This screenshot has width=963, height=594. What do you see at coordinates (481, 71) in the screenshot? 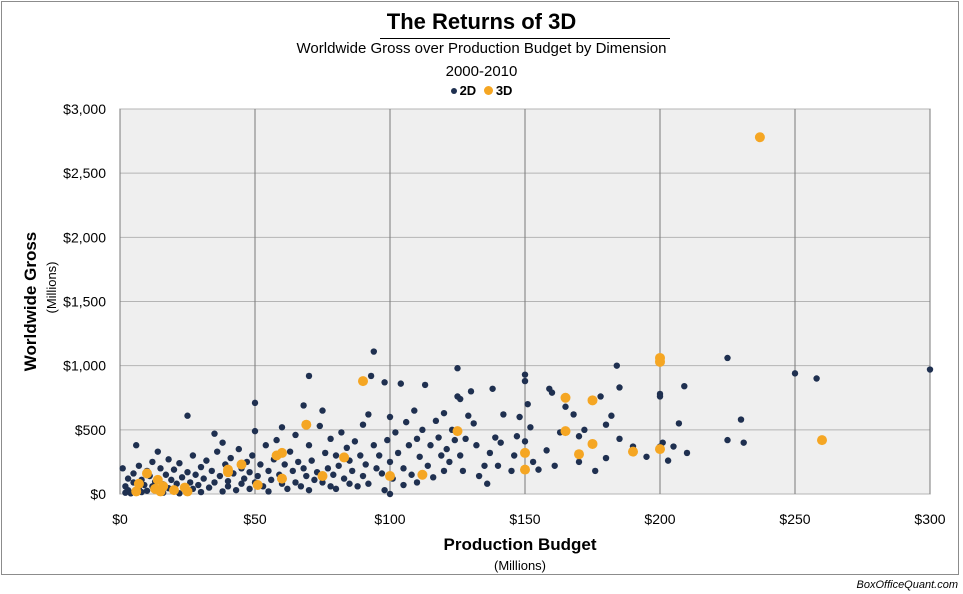
I see `chart-date-range: 2000-2010` at bounding box center [481, 71].